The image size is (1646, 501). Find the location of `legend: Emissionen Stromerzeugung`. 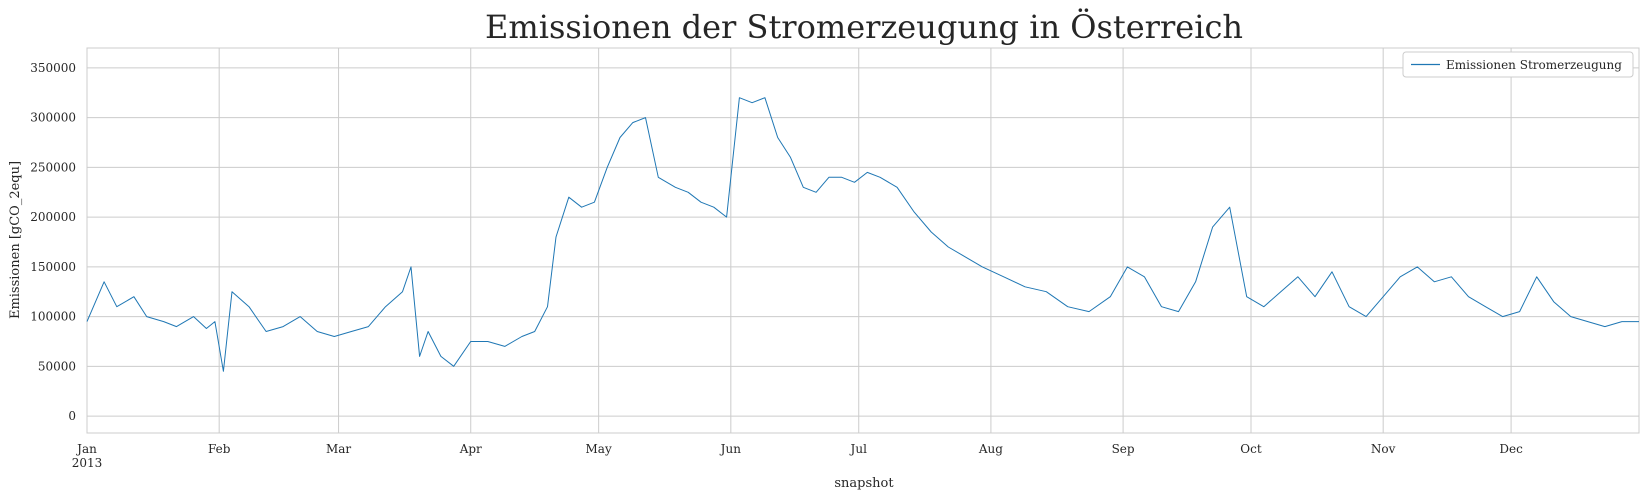

legend: Emissionen Stromerzeugung is located at coordinates (1518, 64).